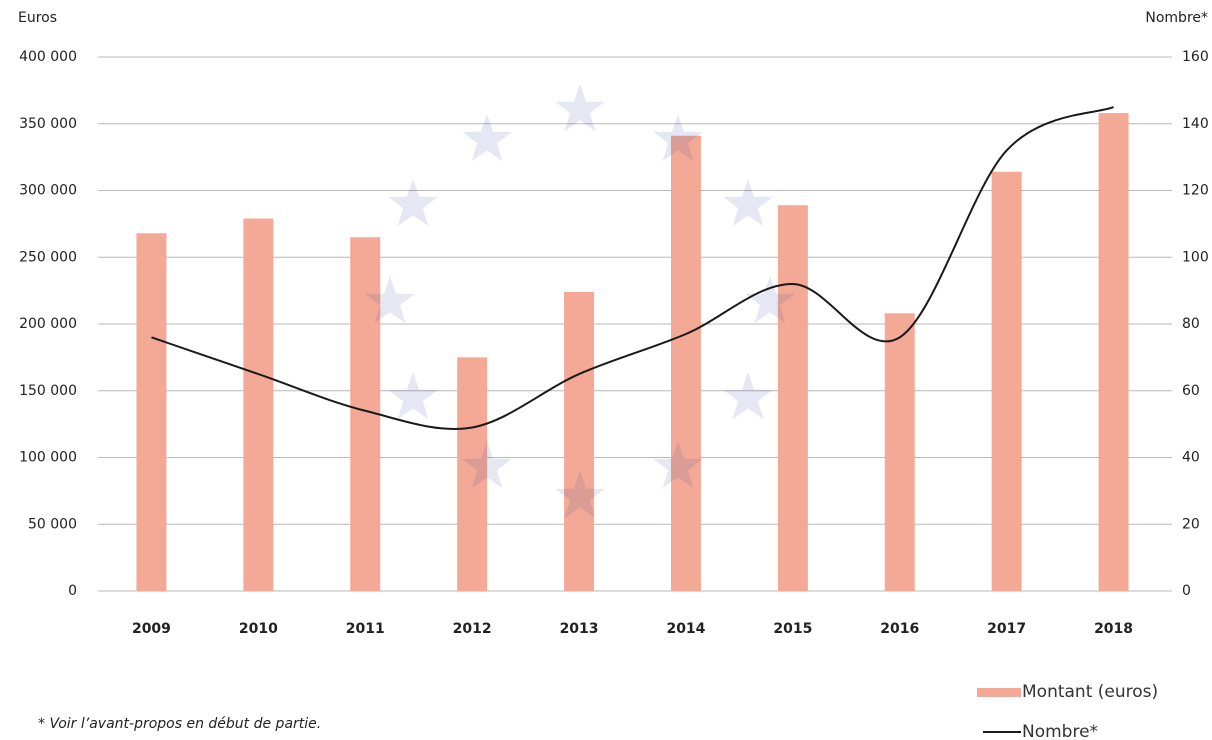 The height and width of the screenshot is (740, 1212). What do you see at coordinates (685, 629) in the screenshot?
I see `x-tick-label: 2014` at bounding box center [685, 629].